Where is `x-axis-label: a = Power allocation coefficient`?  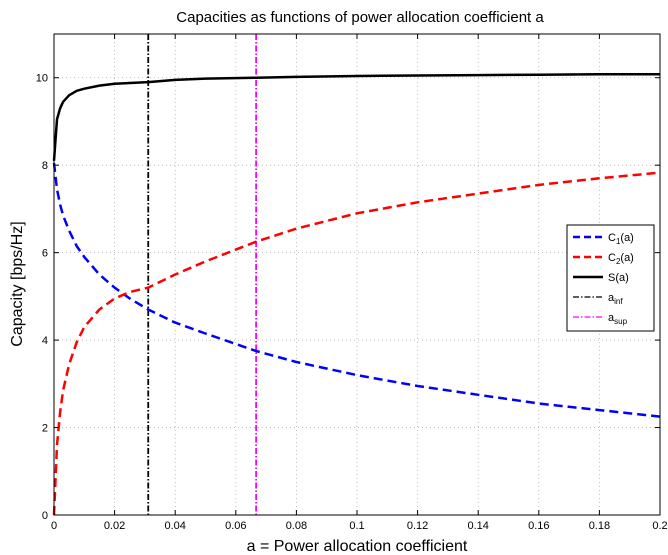 x-axis-label: a = Power allocation coefficient is located at coordinates (357, 546).